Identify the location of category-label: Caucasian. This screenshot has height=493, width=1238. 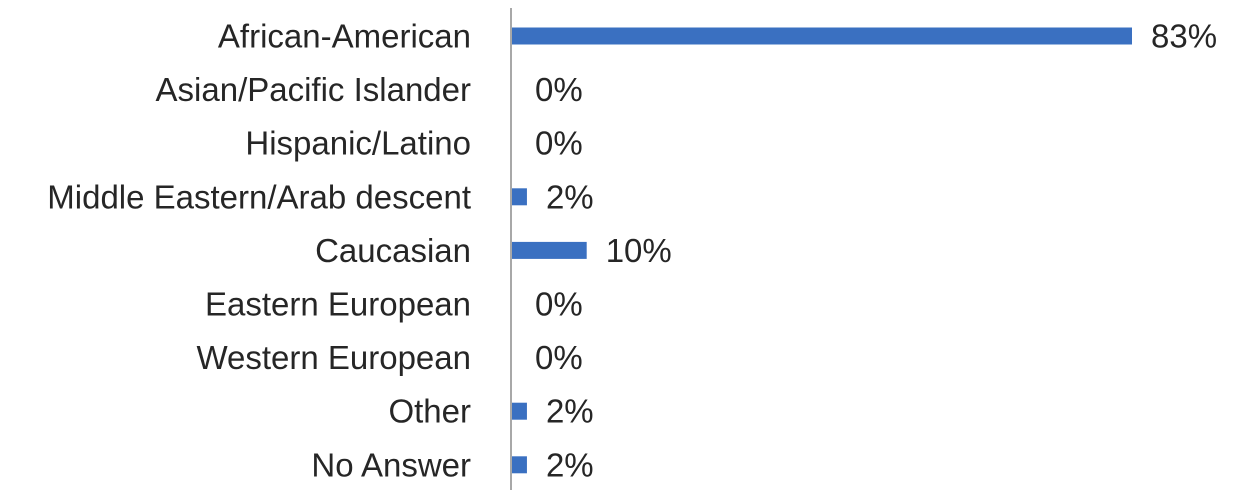
(393, 250).